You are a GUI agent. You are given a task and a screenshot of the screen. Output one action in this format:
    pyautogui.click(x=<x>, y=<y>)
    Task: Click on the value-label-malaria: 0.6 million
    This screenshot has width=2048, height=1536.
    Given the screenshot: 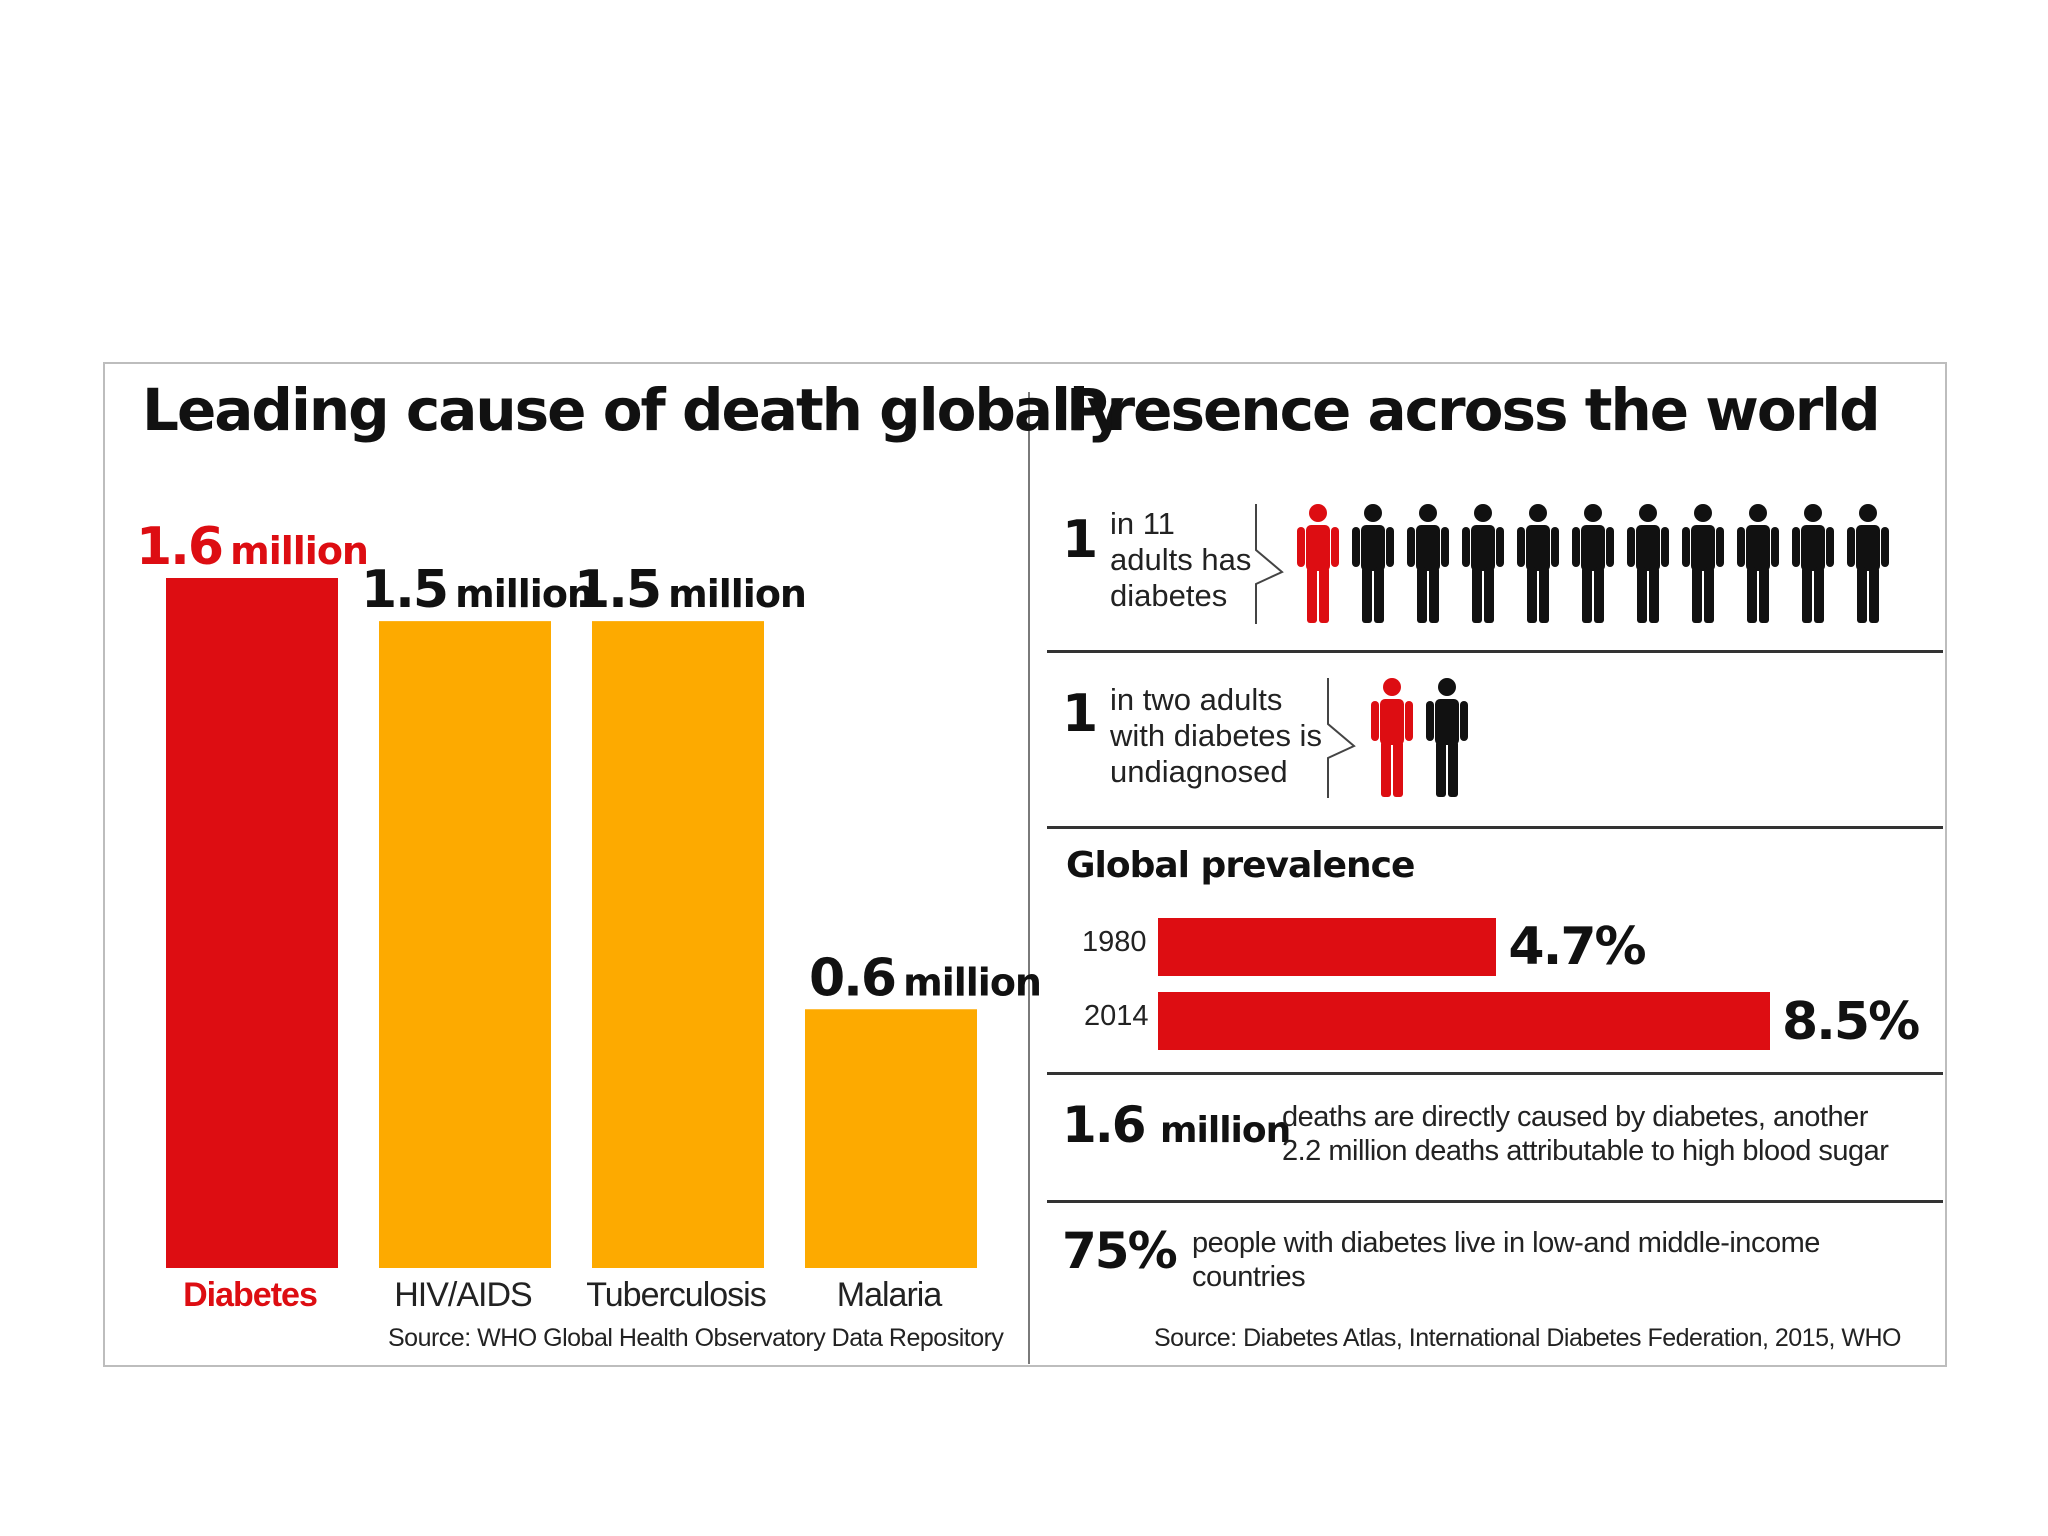 What is the action you would take?
    pyautogui.click(x=925, y=978)
    